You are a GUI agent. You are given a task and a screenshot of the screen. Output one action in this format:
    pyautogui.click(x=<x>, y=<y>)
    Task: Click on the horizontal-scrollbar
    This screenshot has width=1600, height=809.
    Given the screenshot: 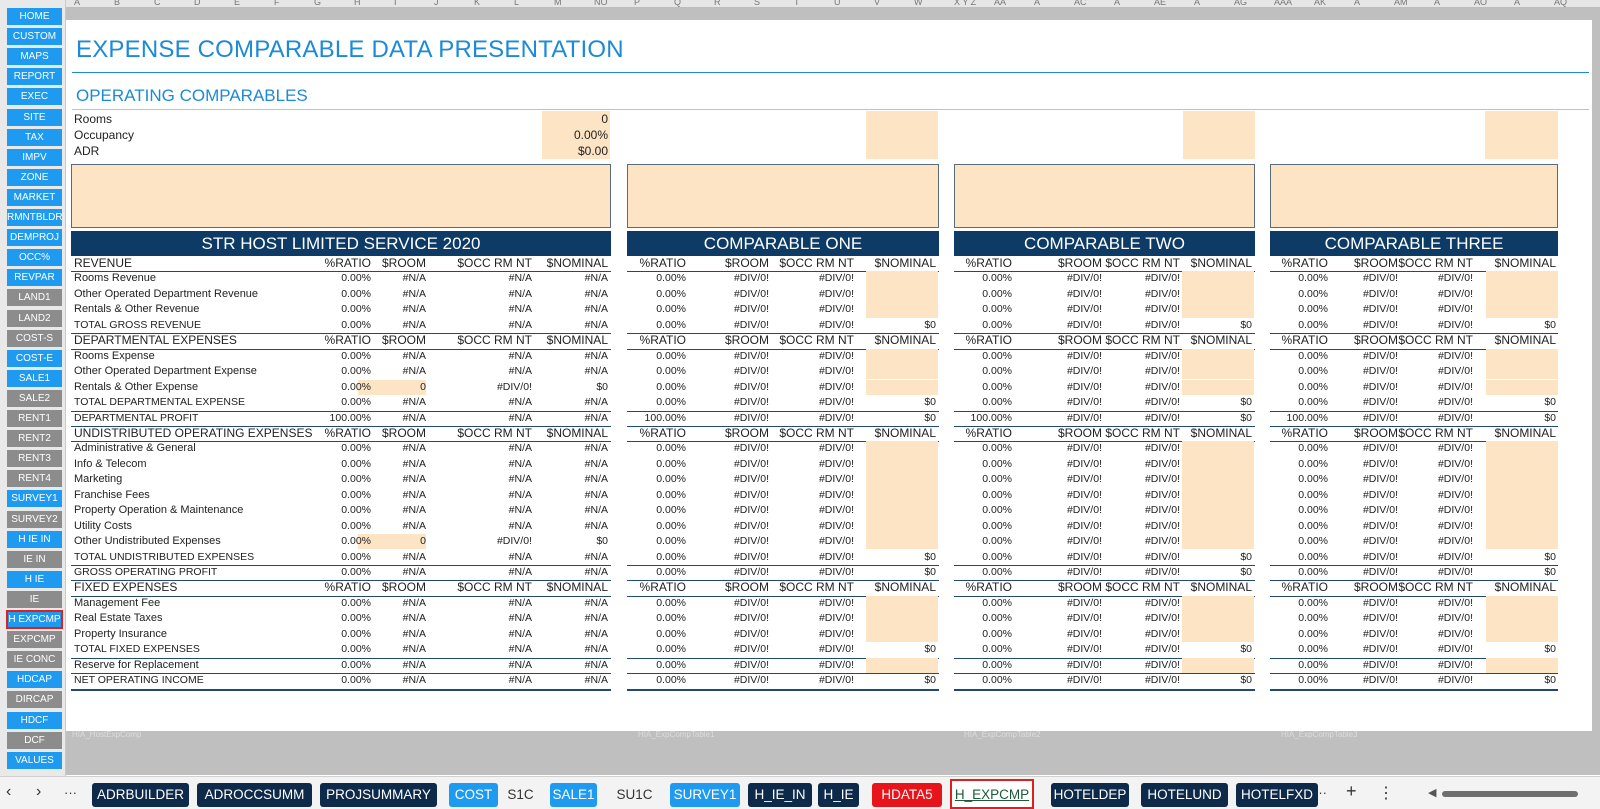 What is the action you would take?
    pyautogui.click(x=1510, y=794)
    